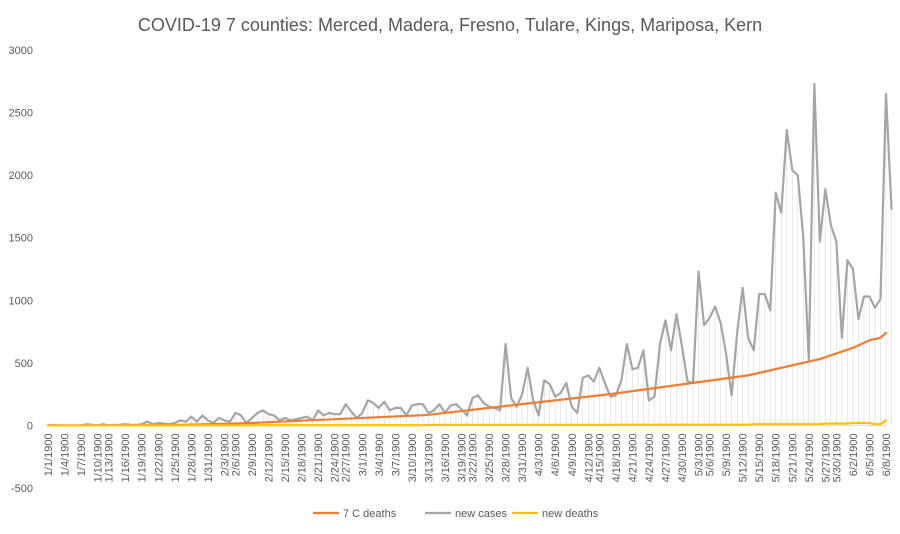  I want to click on x-tick-label: 3/25/1900, so click(490, 457).